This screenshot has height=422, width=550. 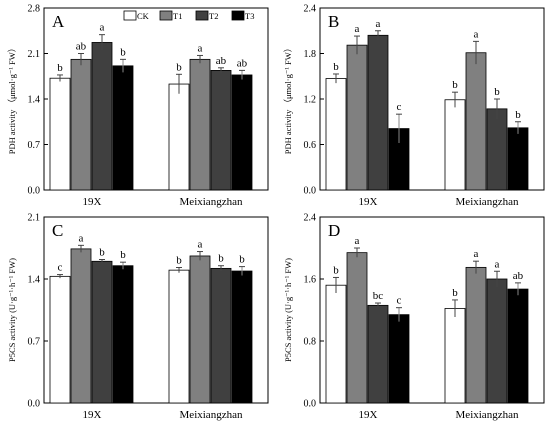 What do you see at coordinates (378, 296) in the screenshot?
I see `significance-label: bc` at bounding box center [378, 296].